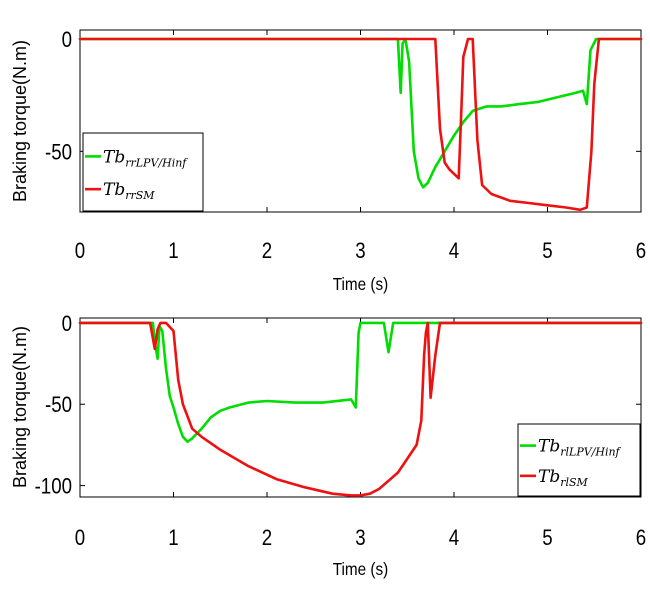 The width and height of the screenshot is (650, 590). Describe the element at coordinates (53, 487) in the screenshot. I see `y-tick-label: -100` at that location.